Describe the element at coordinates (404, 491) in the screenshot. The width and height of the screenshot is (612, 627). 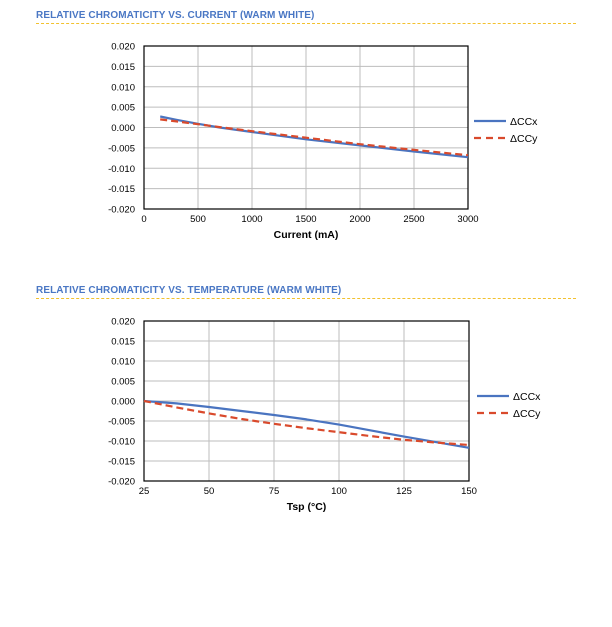
I see `x-tick-label: 125` at that location.